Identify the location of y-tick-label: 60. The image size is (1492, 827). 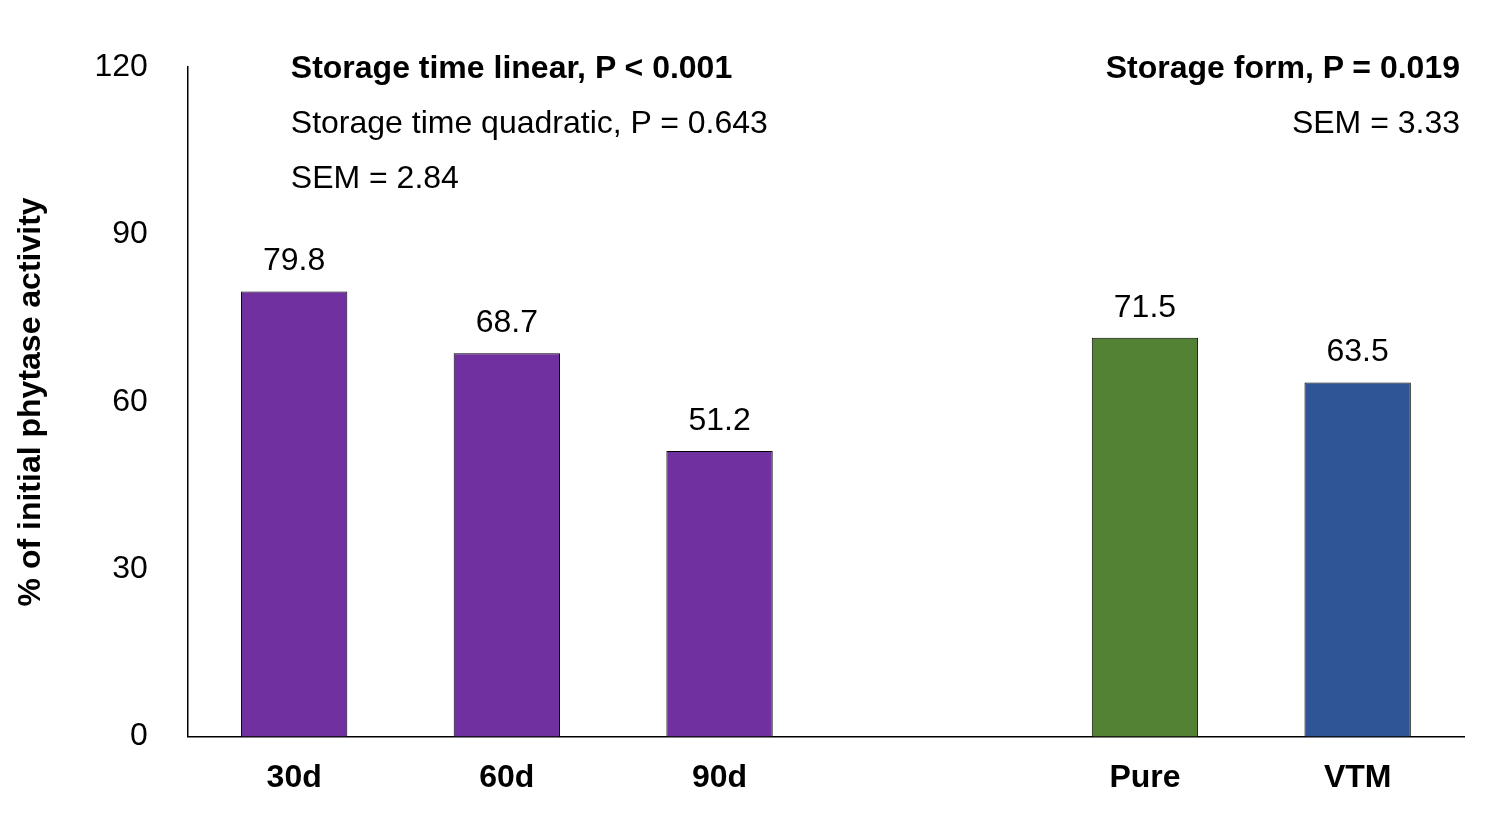
(130, 399).